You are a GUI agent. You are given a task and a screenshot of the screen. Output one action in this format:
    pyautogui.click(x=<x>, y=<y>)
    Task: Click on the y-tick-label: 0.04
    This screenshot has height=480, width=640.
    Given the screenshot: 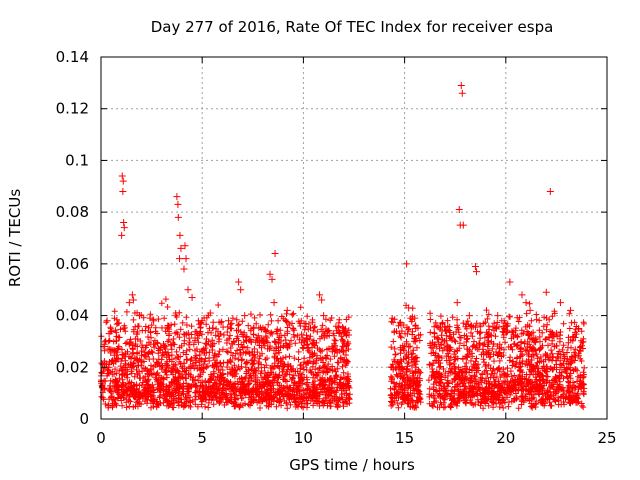 What is the action you would take?
    pyautogui.click(x=72, y=316)
    